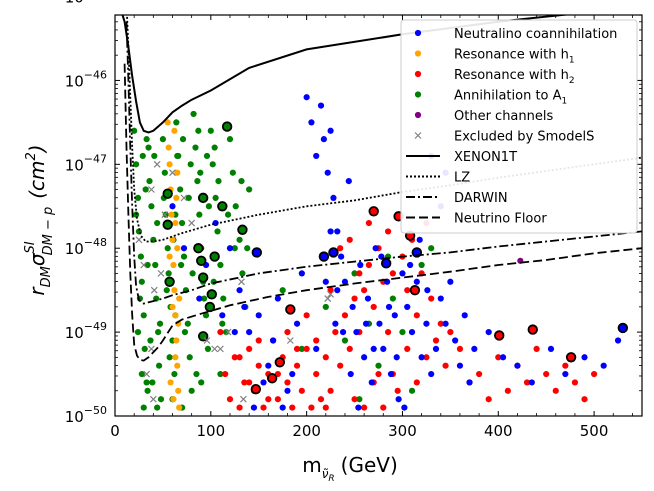 This screenshot has height=491, width=654. I want to click on y-axis-title-sigma-sub: DM − p, so click(48, 231).